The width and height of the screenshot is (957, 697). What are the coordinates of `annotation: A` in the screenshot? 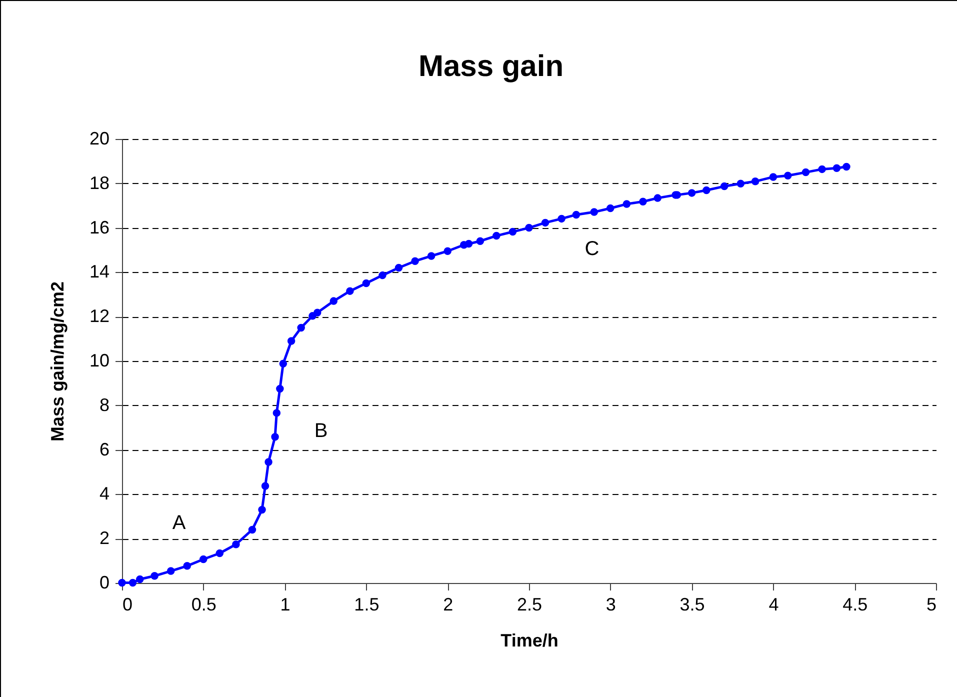 It's located at (179, 523).